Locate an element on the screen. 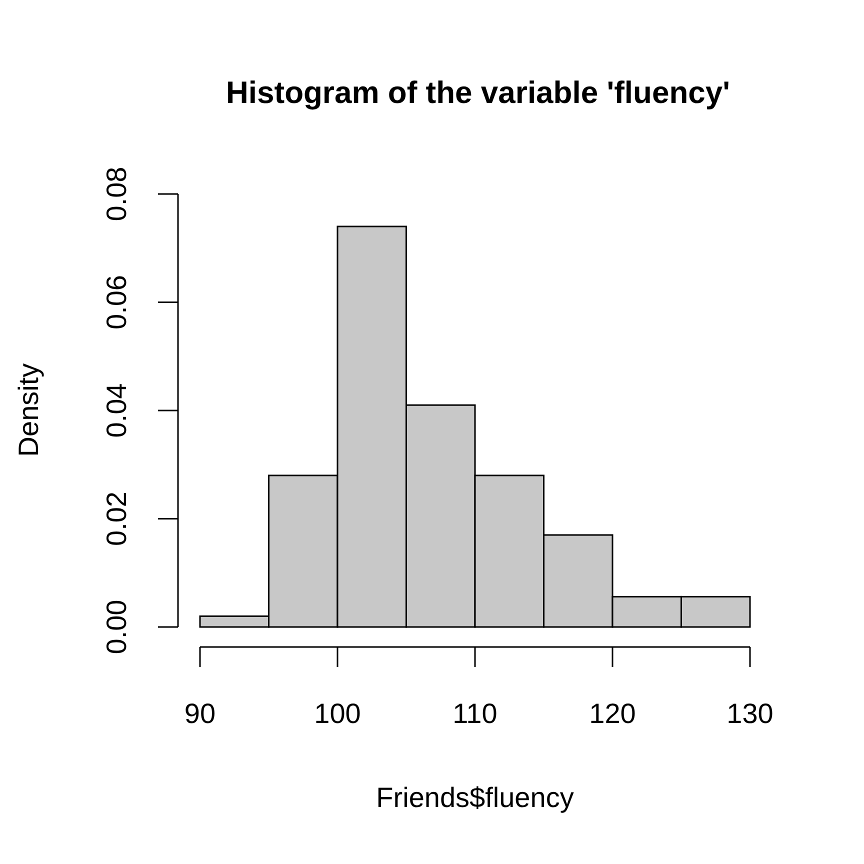 The width and height of the screenshot is (864, 864). y-tick-label: 0.02 is located at coordinates (116, 519).